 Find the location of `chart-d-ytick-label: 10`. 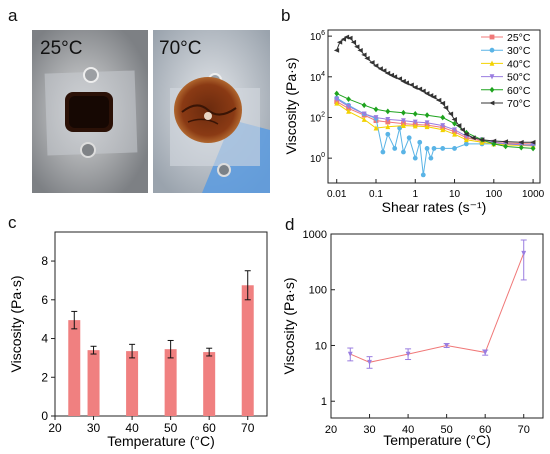

chart-d-ytick-label: 10 is located at coordinates (321, 346).